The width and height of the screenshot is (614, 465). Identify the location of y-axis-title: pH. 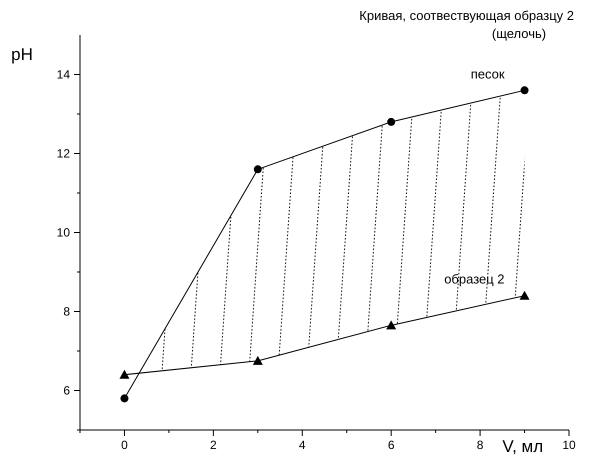
(22, 54).